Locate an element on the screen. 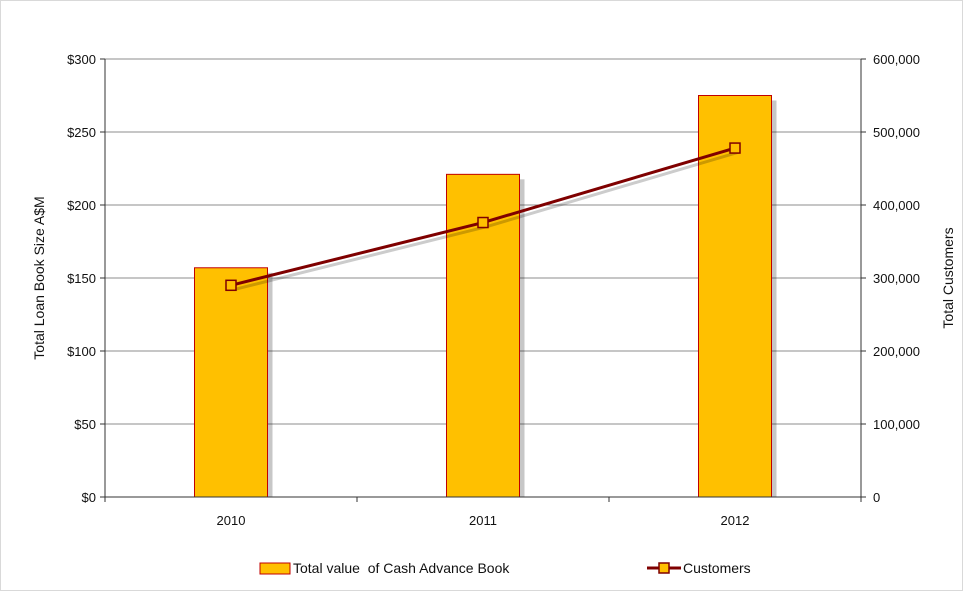 The height and width of the screenshot is (592, 963). y-tick-label: $0 is located at coordinates (89, 497).